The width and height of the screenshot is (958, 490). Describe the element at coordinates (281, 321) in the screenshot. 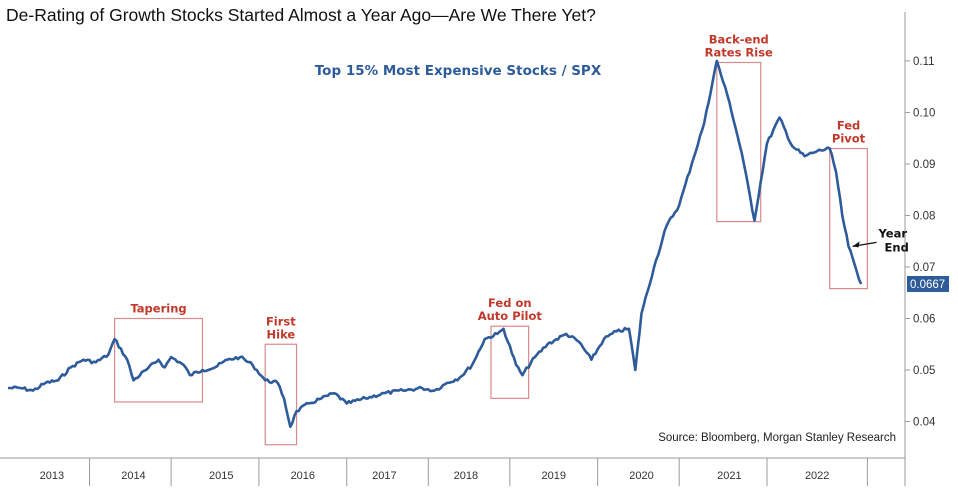

I see `annotation-label: First` at that location.